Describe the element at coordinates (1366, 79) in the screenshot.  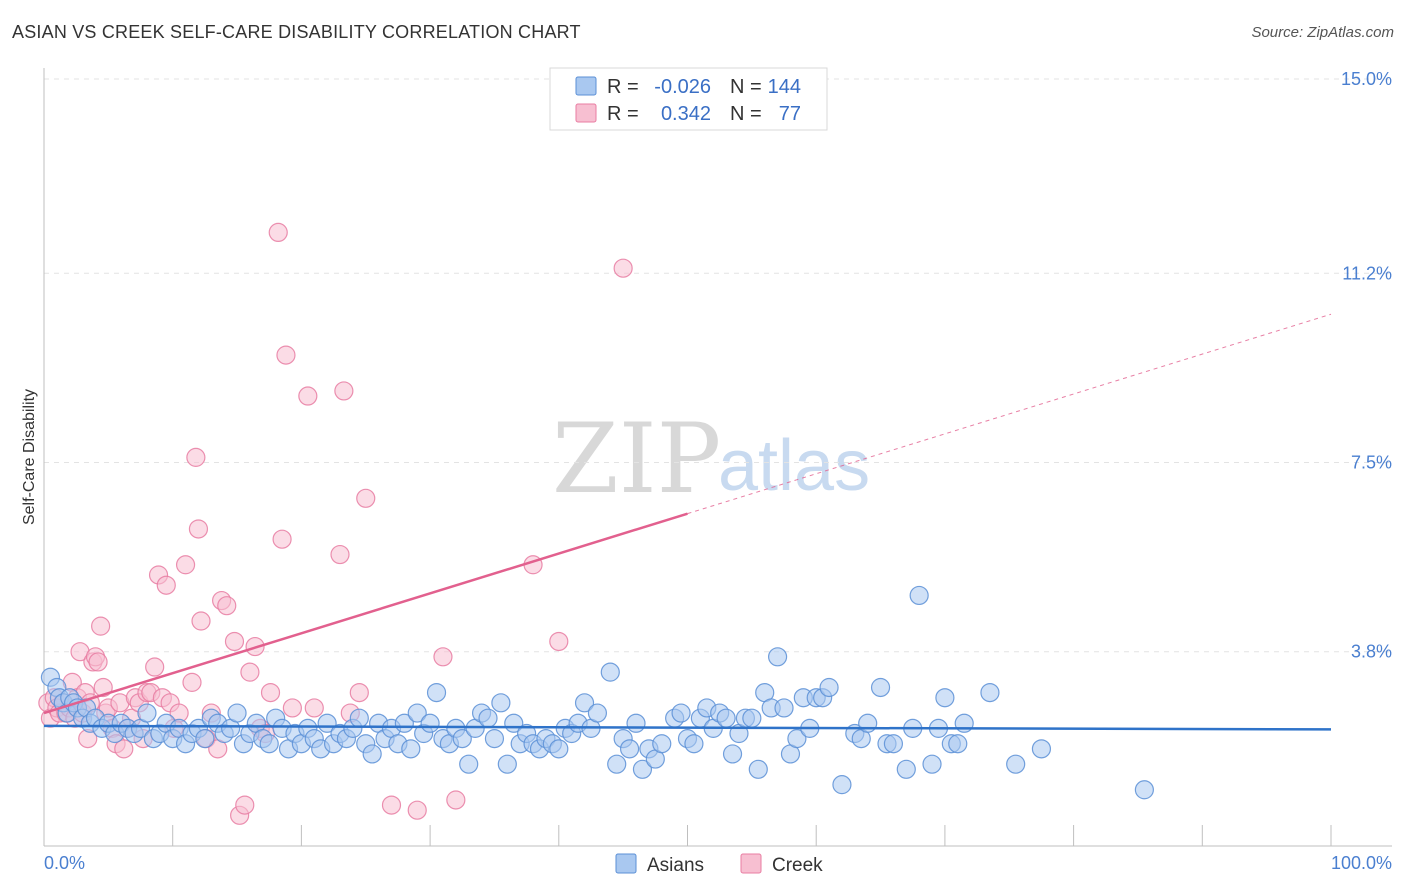
I see `y-tick-label: 15.0%` at that location.